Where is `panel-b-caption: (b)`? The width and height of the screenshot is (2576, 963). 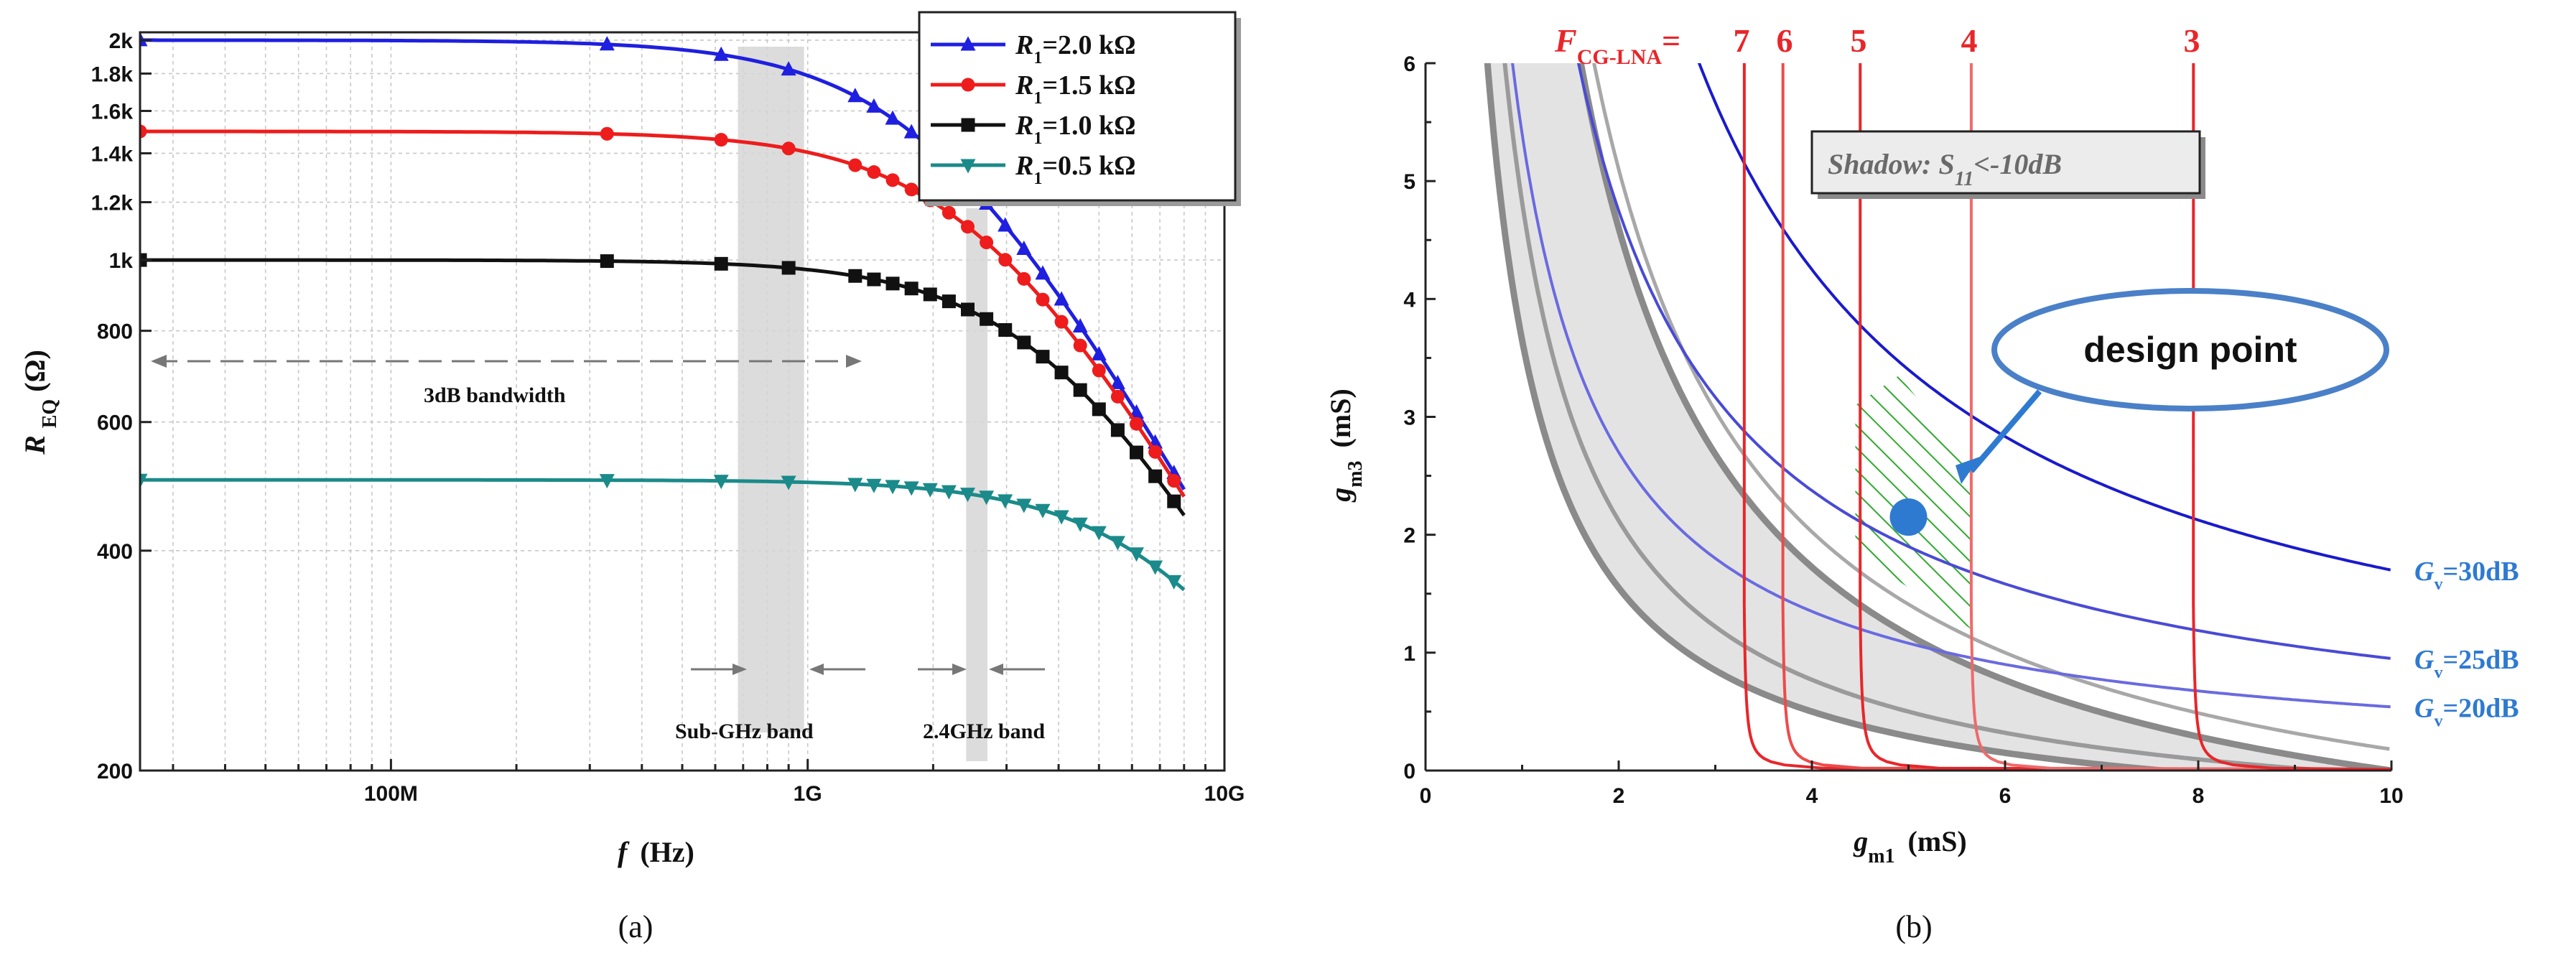 panel-b-caption: (b) is located at coordinates (1913, 927).